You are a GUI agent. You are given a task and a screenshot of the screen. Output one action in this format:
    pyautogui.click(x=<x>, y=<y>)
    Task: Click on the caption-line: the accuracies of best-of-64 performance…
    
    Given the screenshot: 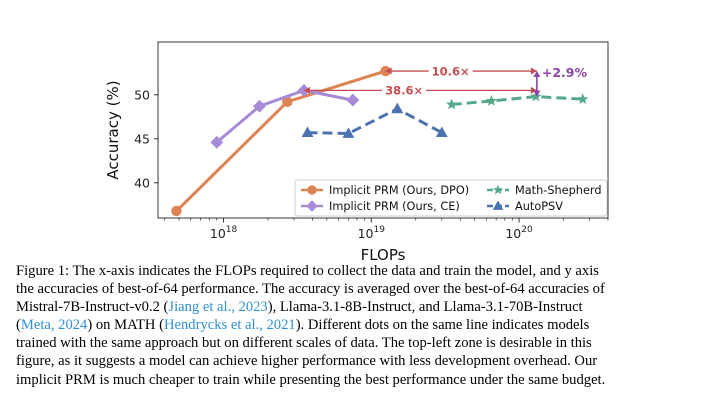 What is the action you would take?
    pyautogui.click(x=361, y=289)
    